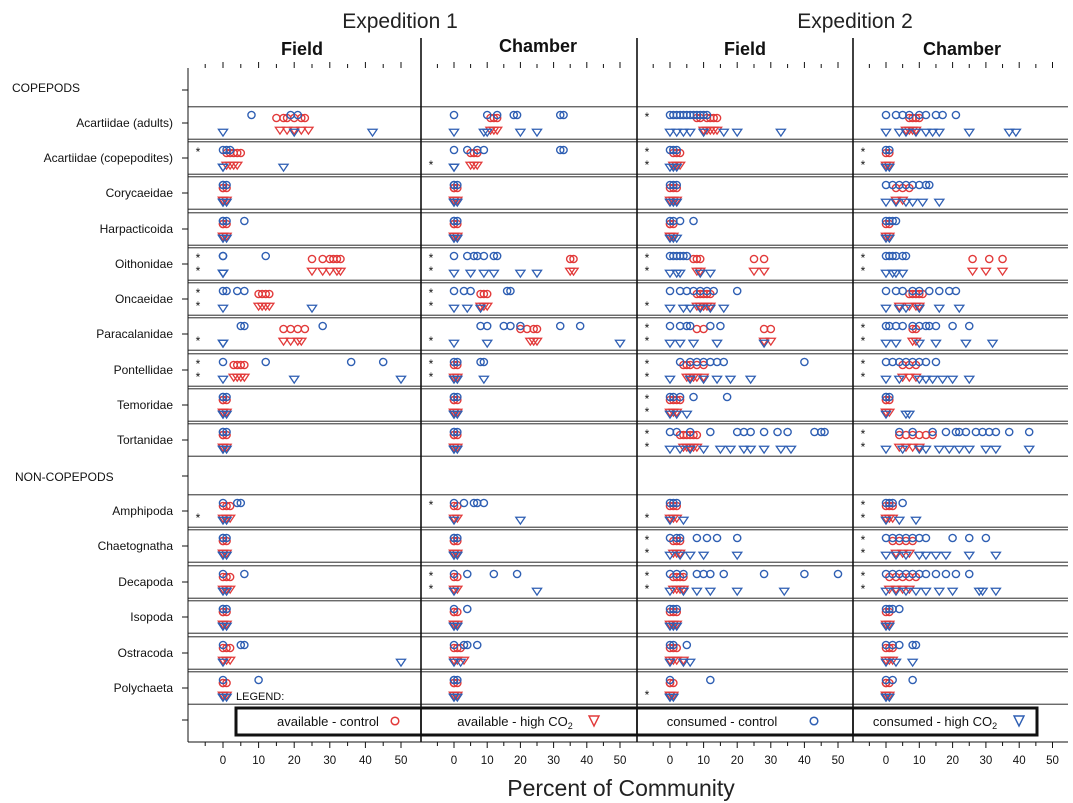 Image resolution: width=1073 pixels, height=803 pixels. Describe the element at coordinates (258, 761) in the screenshot. I see `x-tick-label: 10` at that location.